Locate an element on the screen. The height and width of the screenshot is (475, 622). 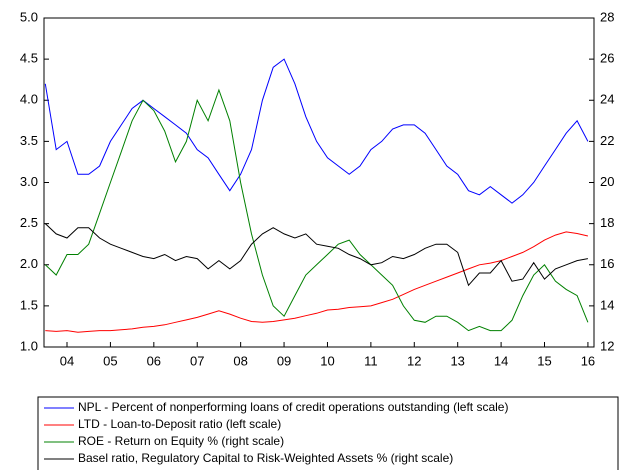
x-tick-label: 06 is located at coordinates (154, 360).